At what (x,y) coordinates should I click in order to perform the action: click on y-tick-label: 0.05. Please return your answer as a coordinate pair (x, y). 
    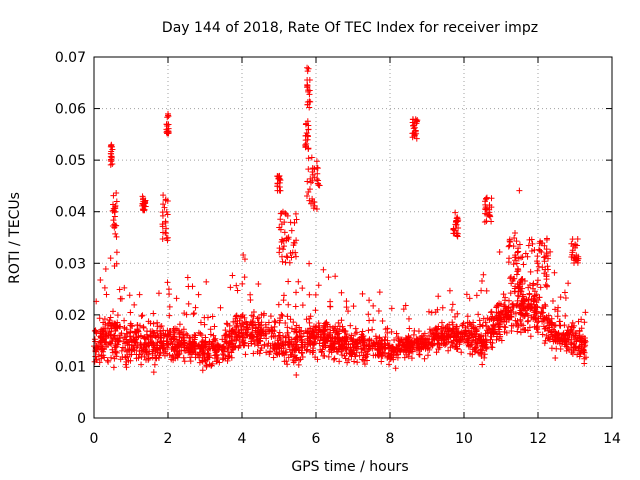
    Looking at the image, I should click on (70, 161).